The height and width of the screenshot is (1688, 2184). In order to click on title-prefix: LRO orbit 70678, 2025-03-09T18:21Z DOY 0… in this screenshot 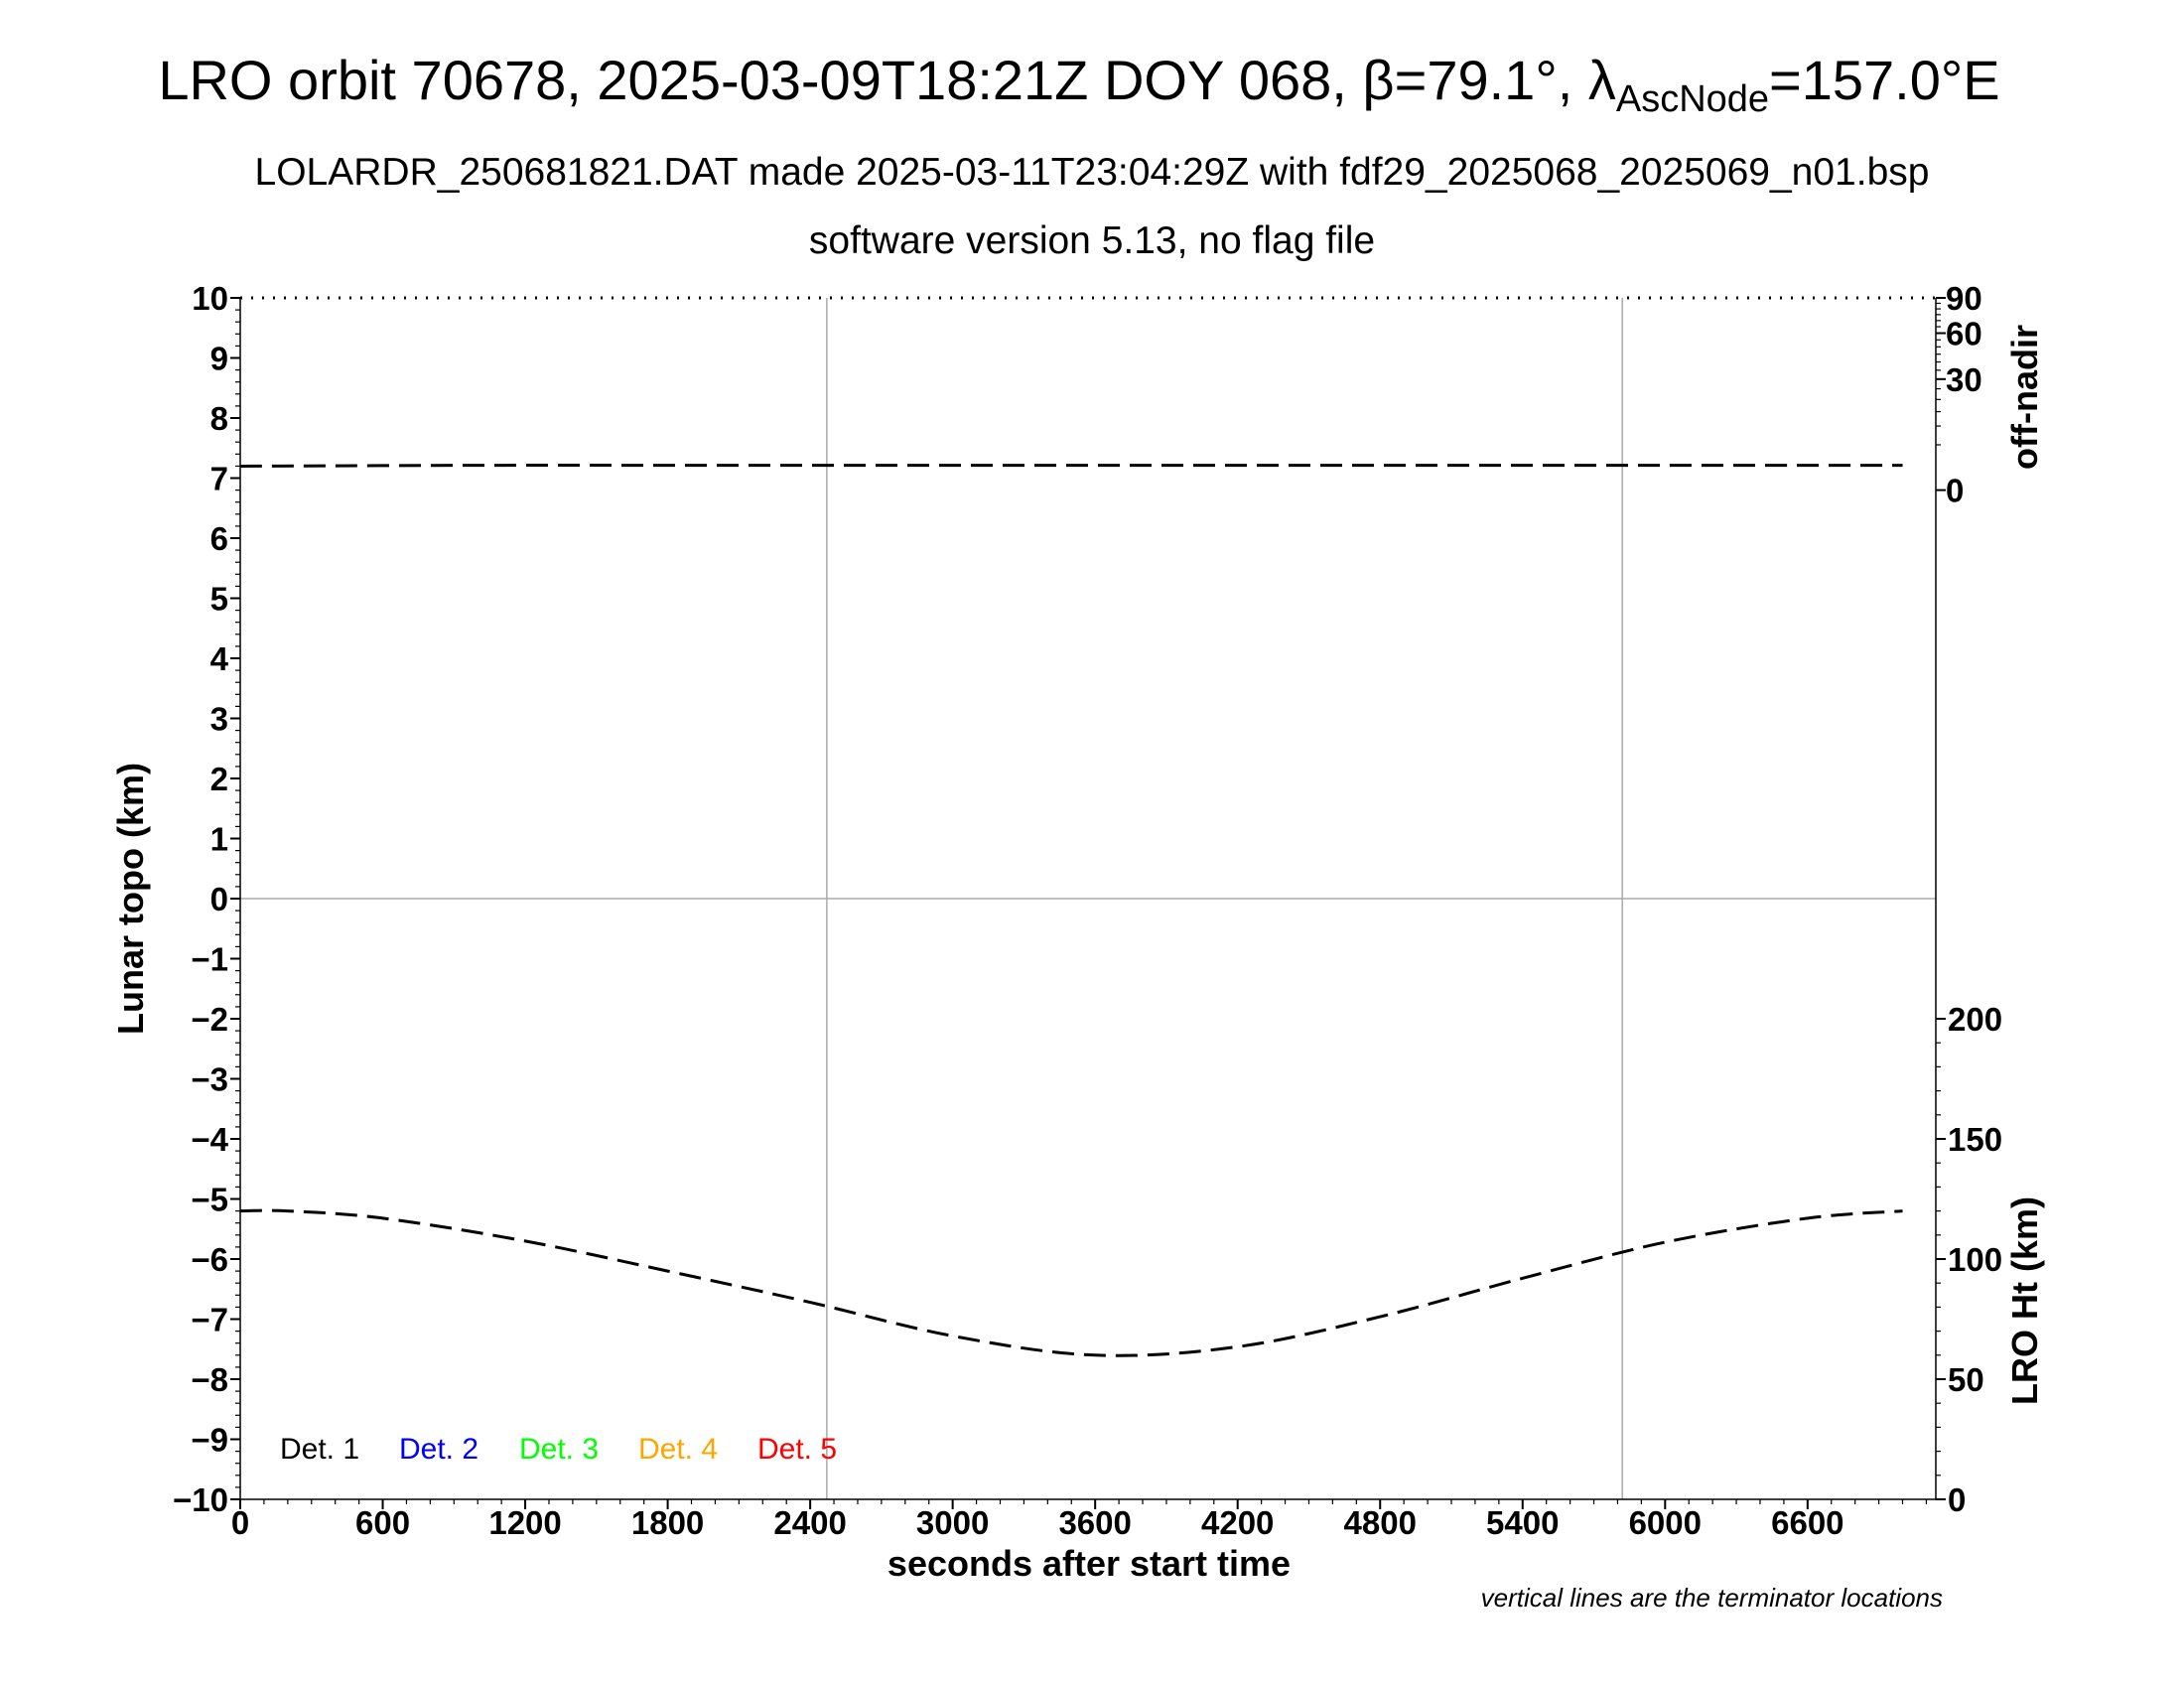, I will do `click(760, 80)`.